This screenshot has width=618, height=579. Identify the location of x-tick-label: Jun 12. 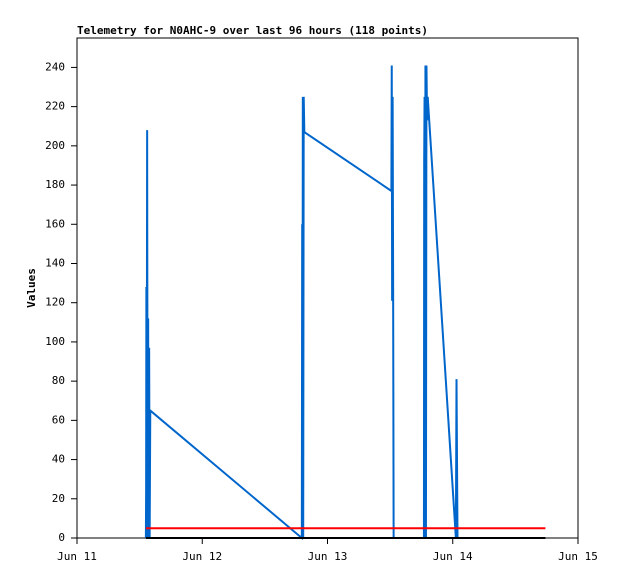
(202, 556).